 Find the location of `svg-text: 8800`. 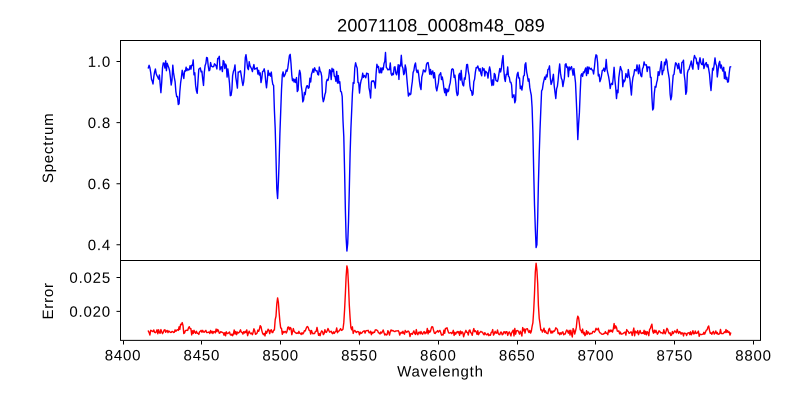

svg-text: 8800 is located at coordinates (753, 356).